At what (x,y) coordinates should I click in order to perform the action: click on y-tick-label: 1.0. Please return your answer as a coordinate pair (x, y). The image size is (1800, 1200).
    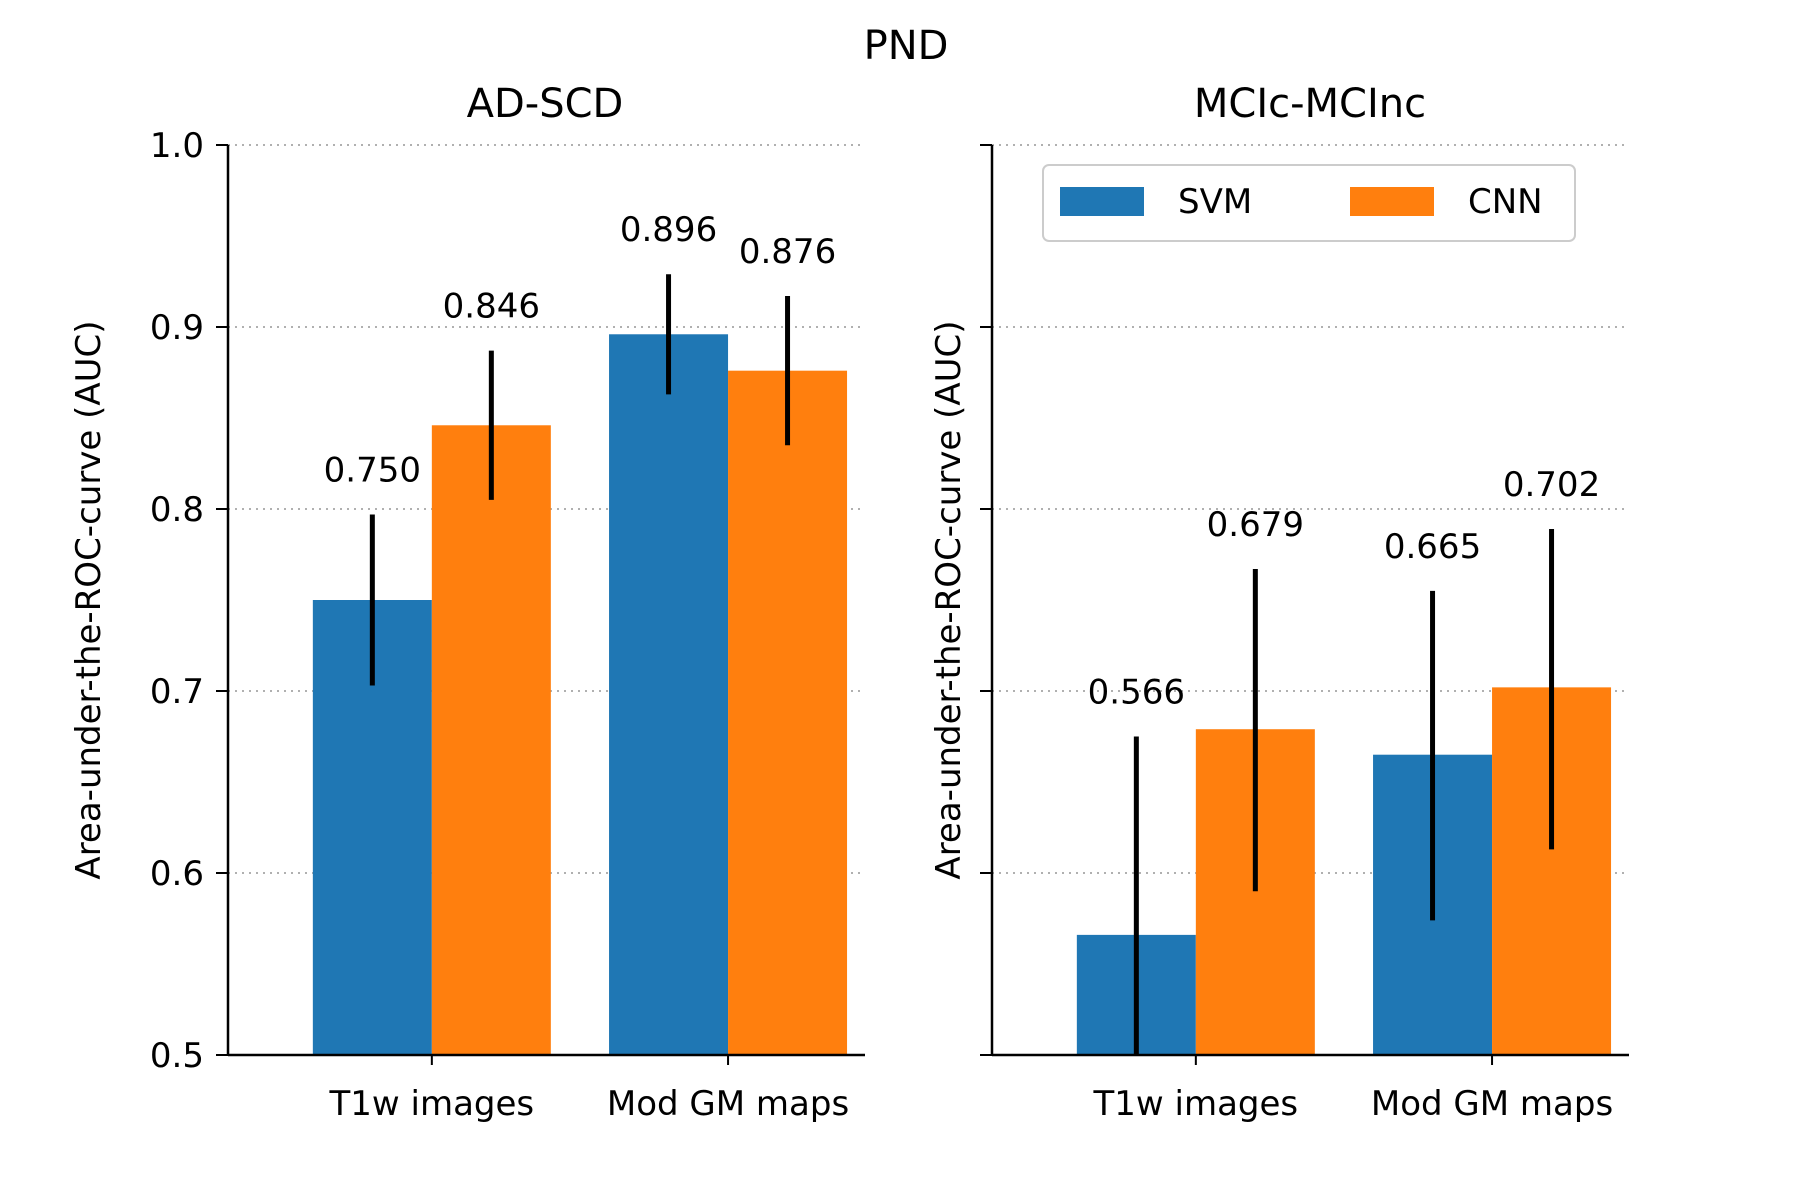
    Looking at the image, I should click on (177, 146).